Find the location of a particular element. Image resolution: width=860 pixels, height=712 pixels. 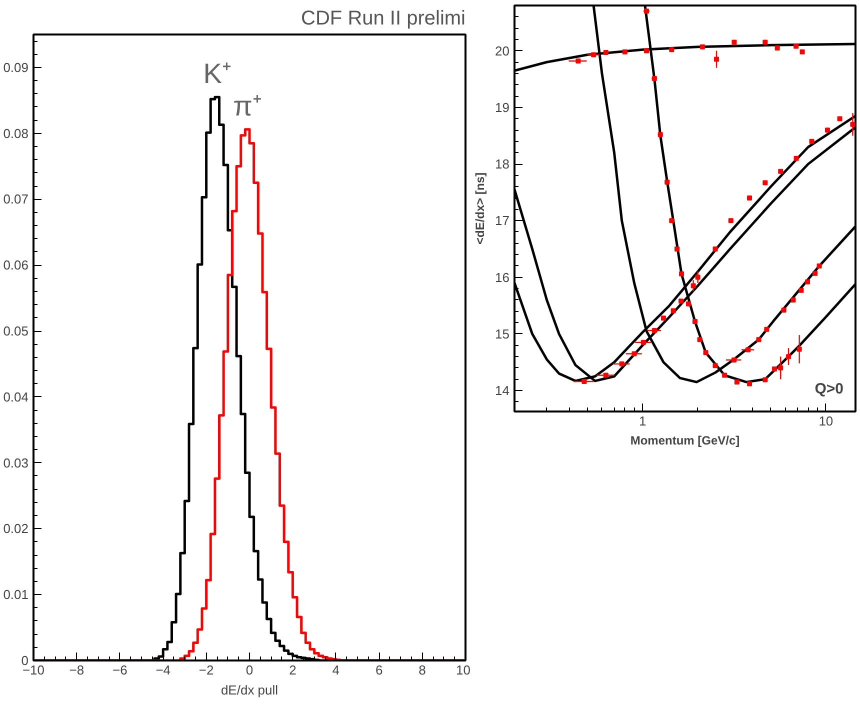

y-tick-label: 0.05 is located at coordinates (16, 331).